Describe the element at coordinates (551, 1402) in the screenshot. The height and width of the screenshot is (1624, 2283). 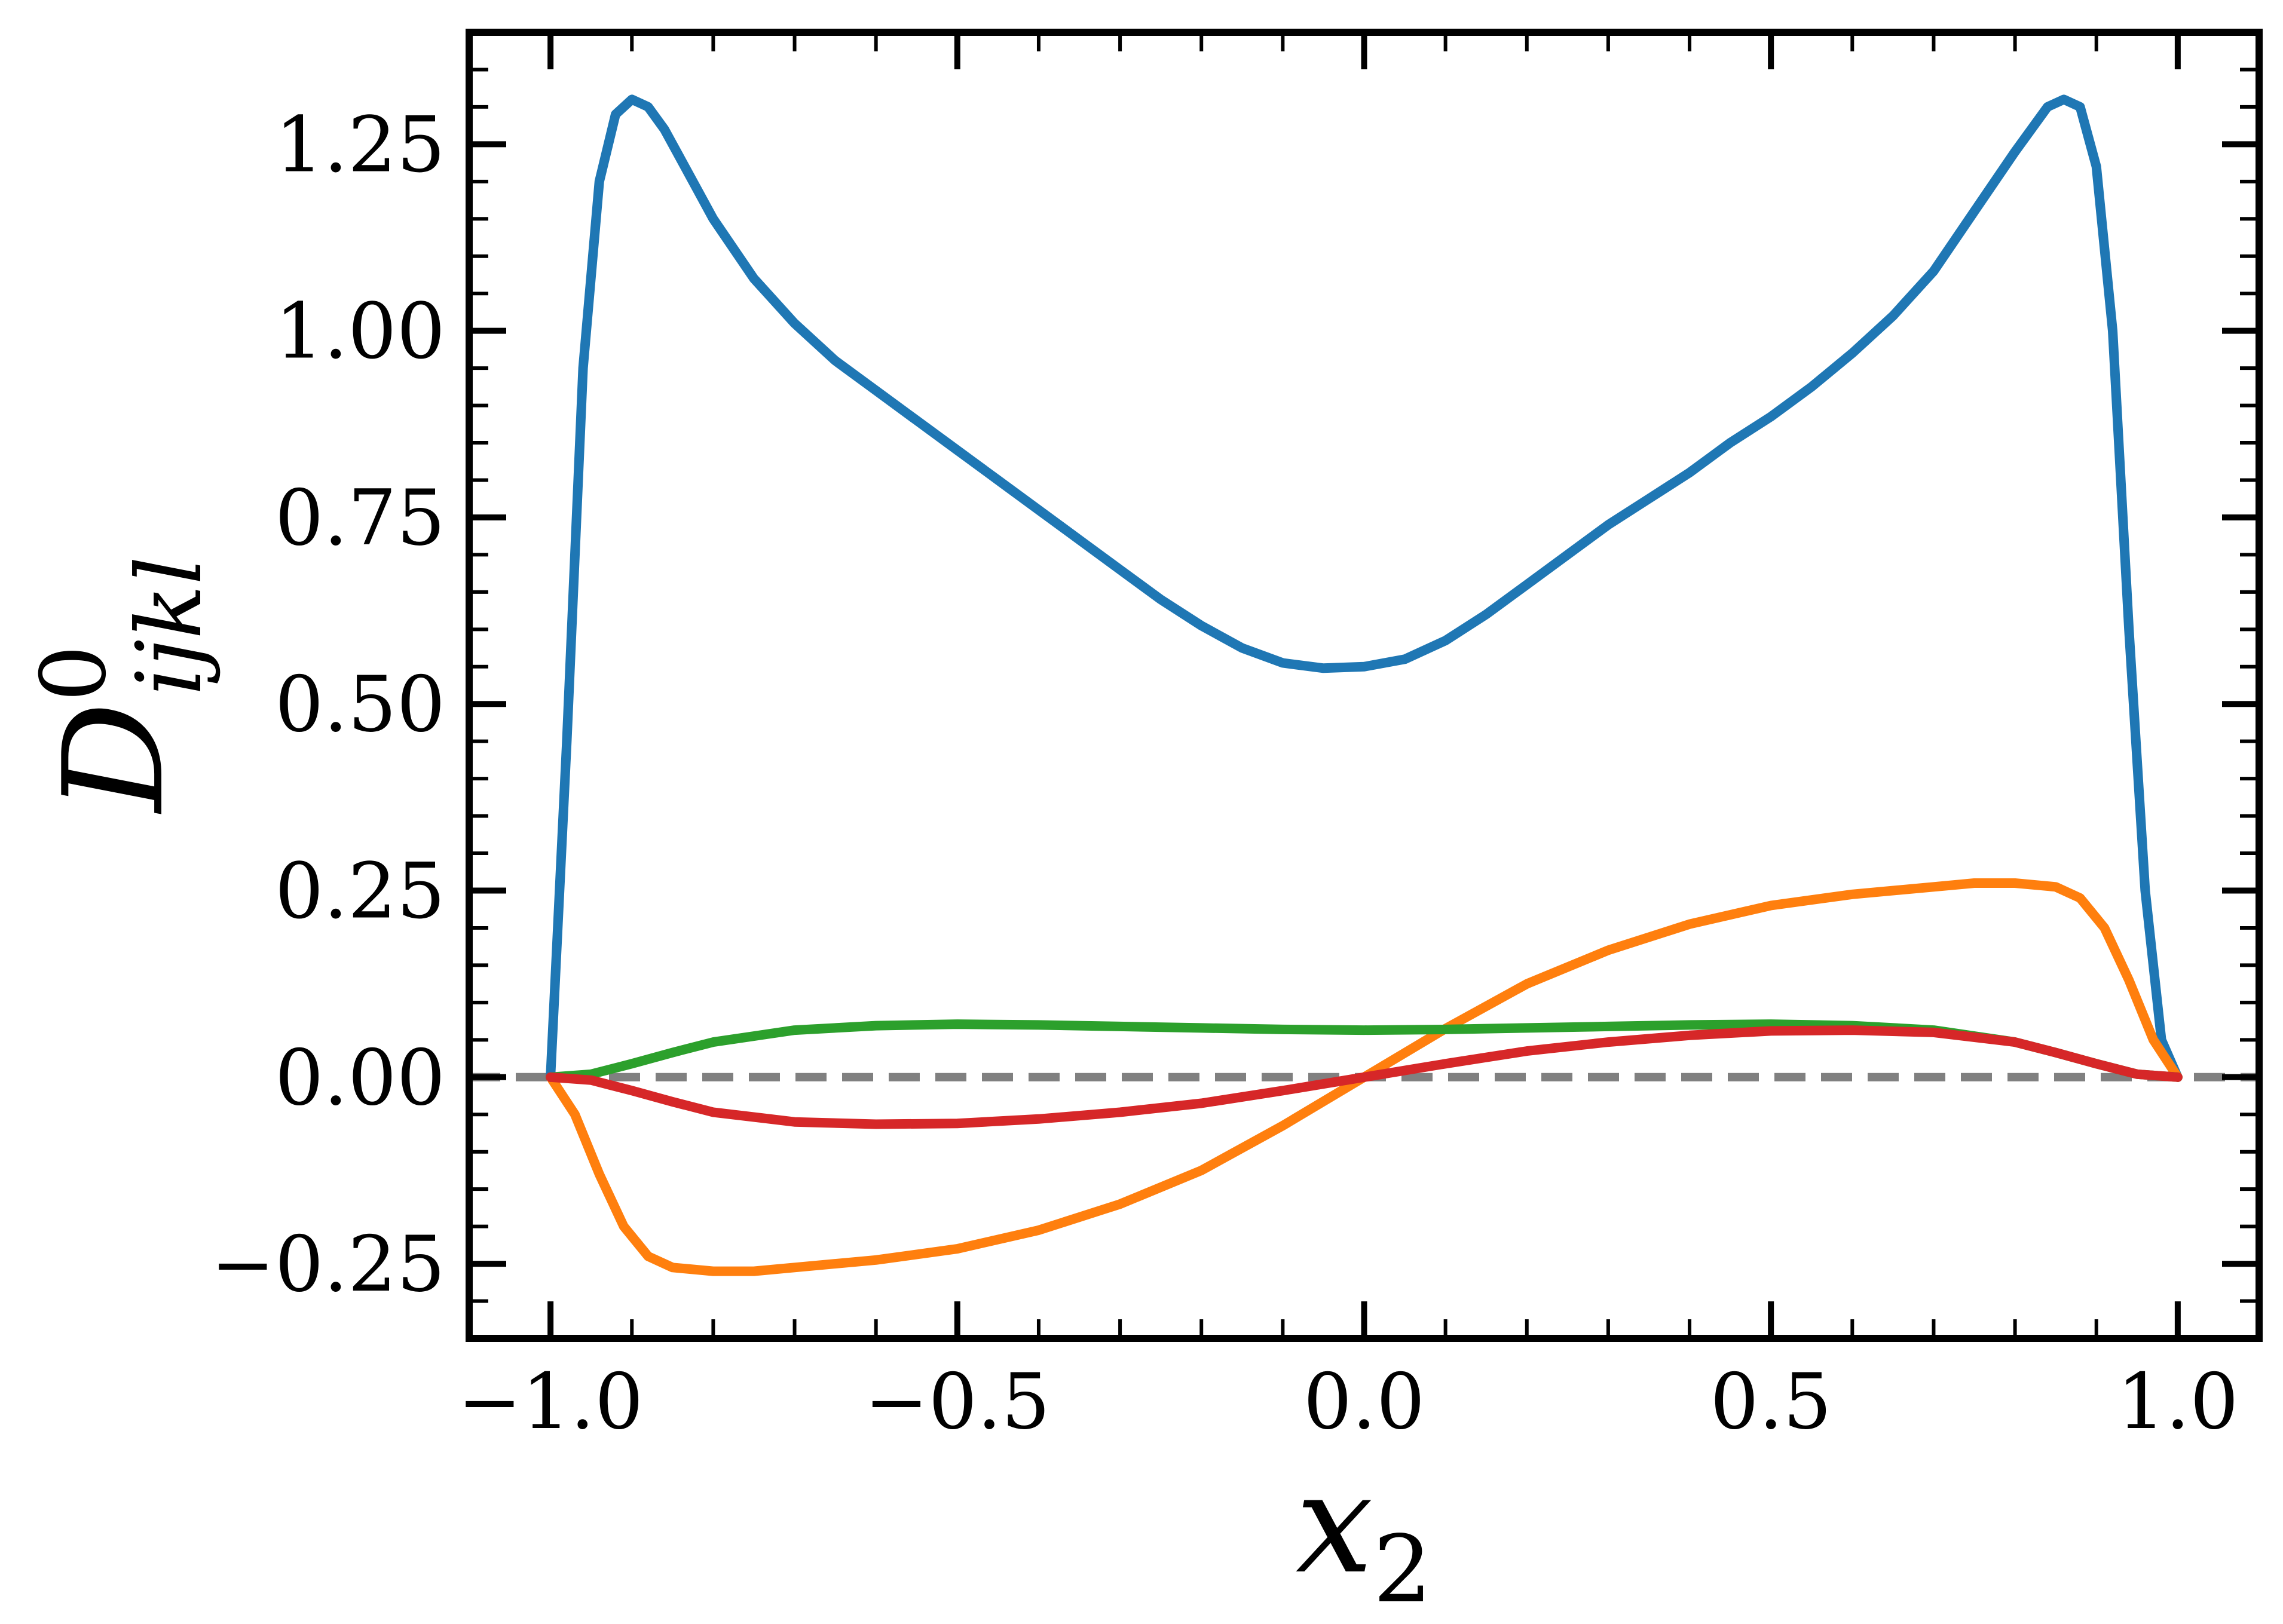
I see `x-tick-label: −1.0` at that location.